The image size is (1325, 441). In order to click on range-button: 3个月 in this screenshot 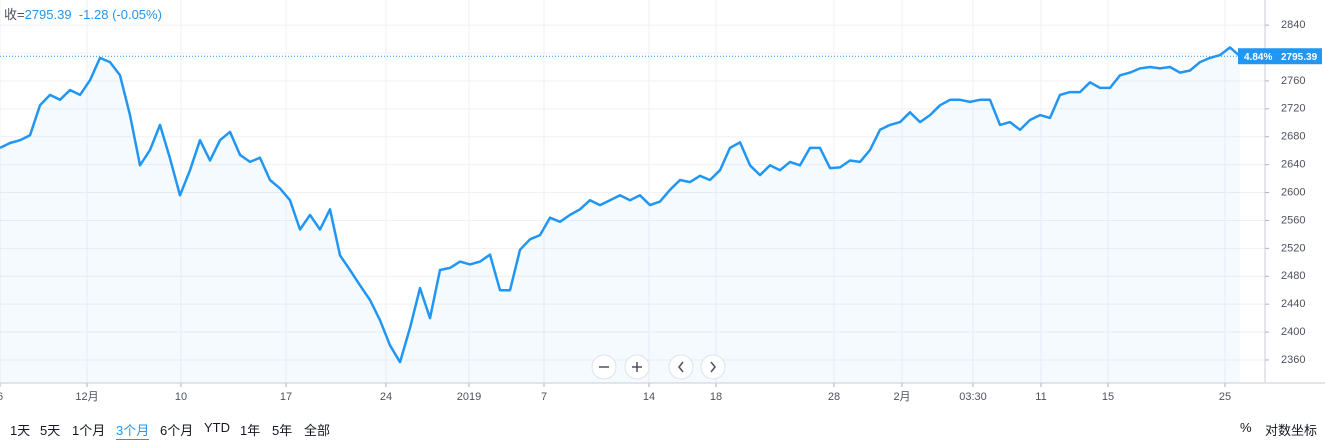, I will do `click(133, 430)`.